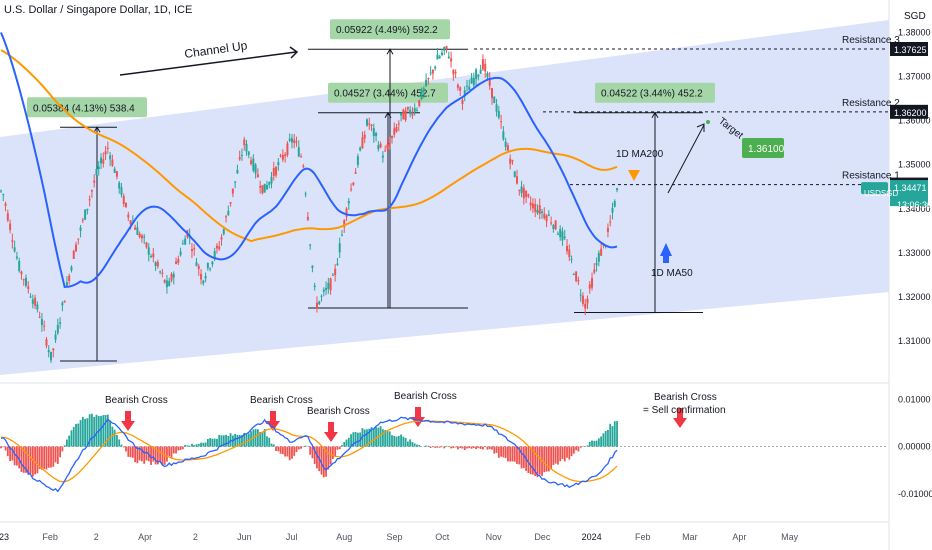  What do you see at coordinates (914, 297) in the screenshot?
I see `price-tick: 1.32000` at bounding box center [914, 297].